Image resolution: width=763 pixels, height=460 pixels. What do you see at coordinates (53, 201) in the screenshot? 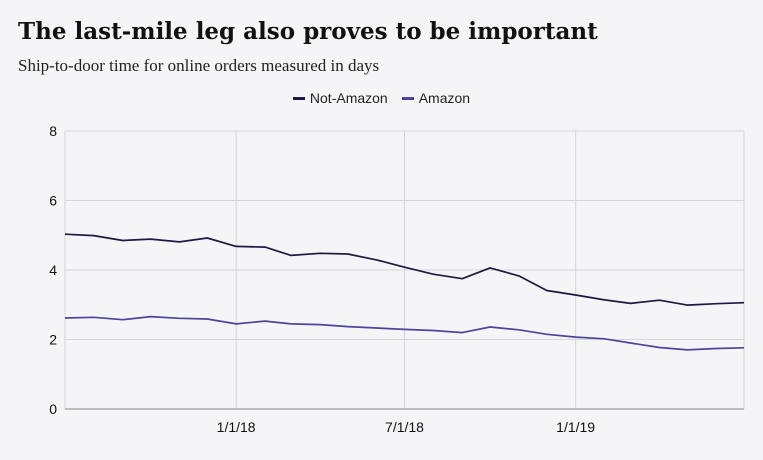
I see `y-tick-label: 6` at bounding box center [53, 201].